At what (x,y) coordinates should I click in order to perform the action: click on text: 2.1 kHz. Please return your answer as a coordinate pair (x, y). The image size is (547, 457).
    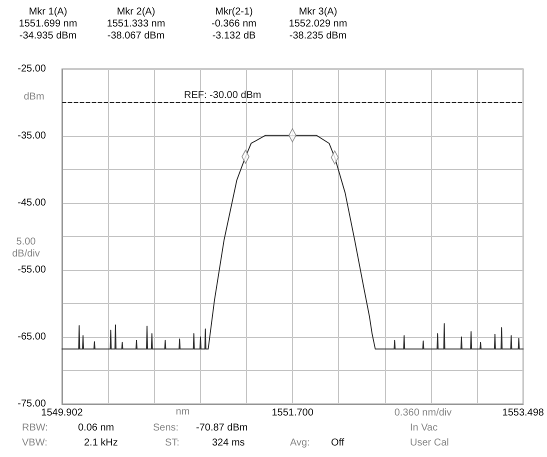
    Looking at the image, I should click on (101, 443).